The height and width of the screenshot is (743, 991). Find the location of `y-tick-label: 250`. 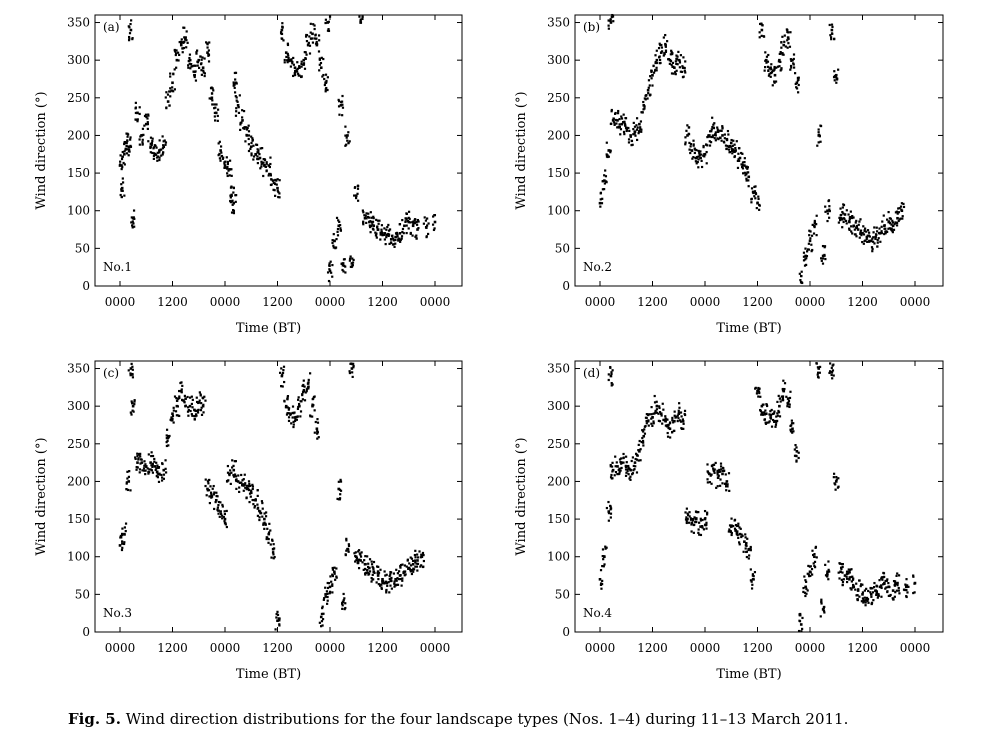

y-tick-label: 250 is located at coordinates (558, 444).